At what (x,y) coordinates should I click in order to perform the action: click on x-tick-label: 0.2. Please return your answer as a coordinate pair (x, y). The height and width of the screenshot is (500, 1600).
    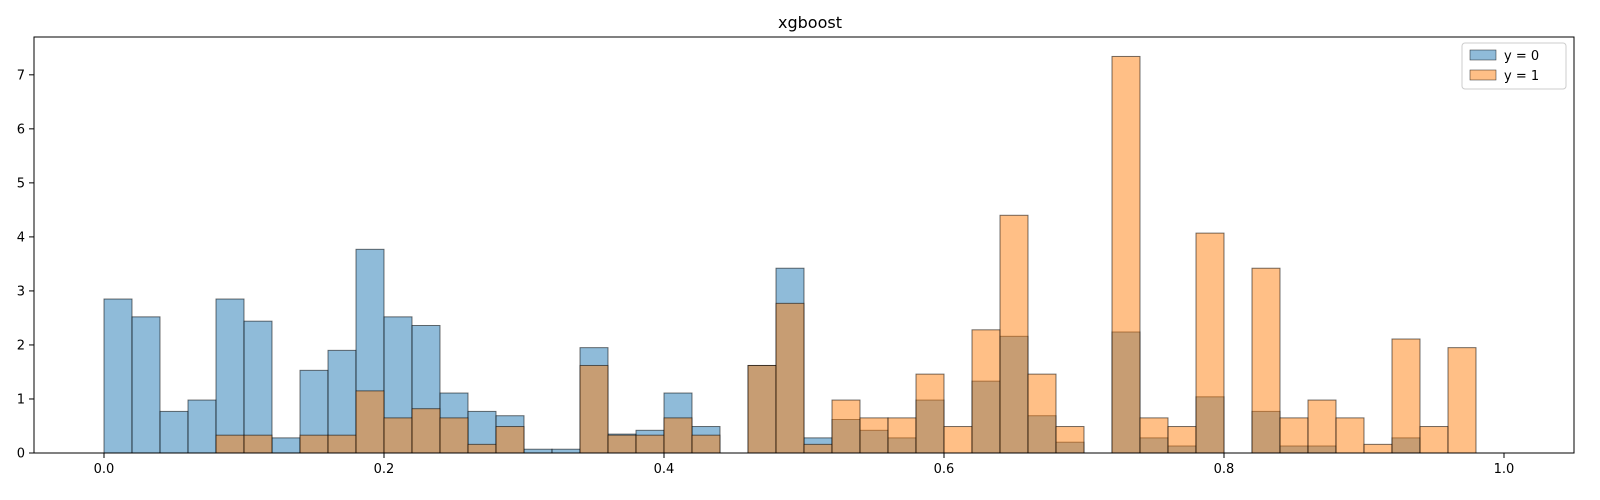
    Looking at the image, I should click on (384, 469).